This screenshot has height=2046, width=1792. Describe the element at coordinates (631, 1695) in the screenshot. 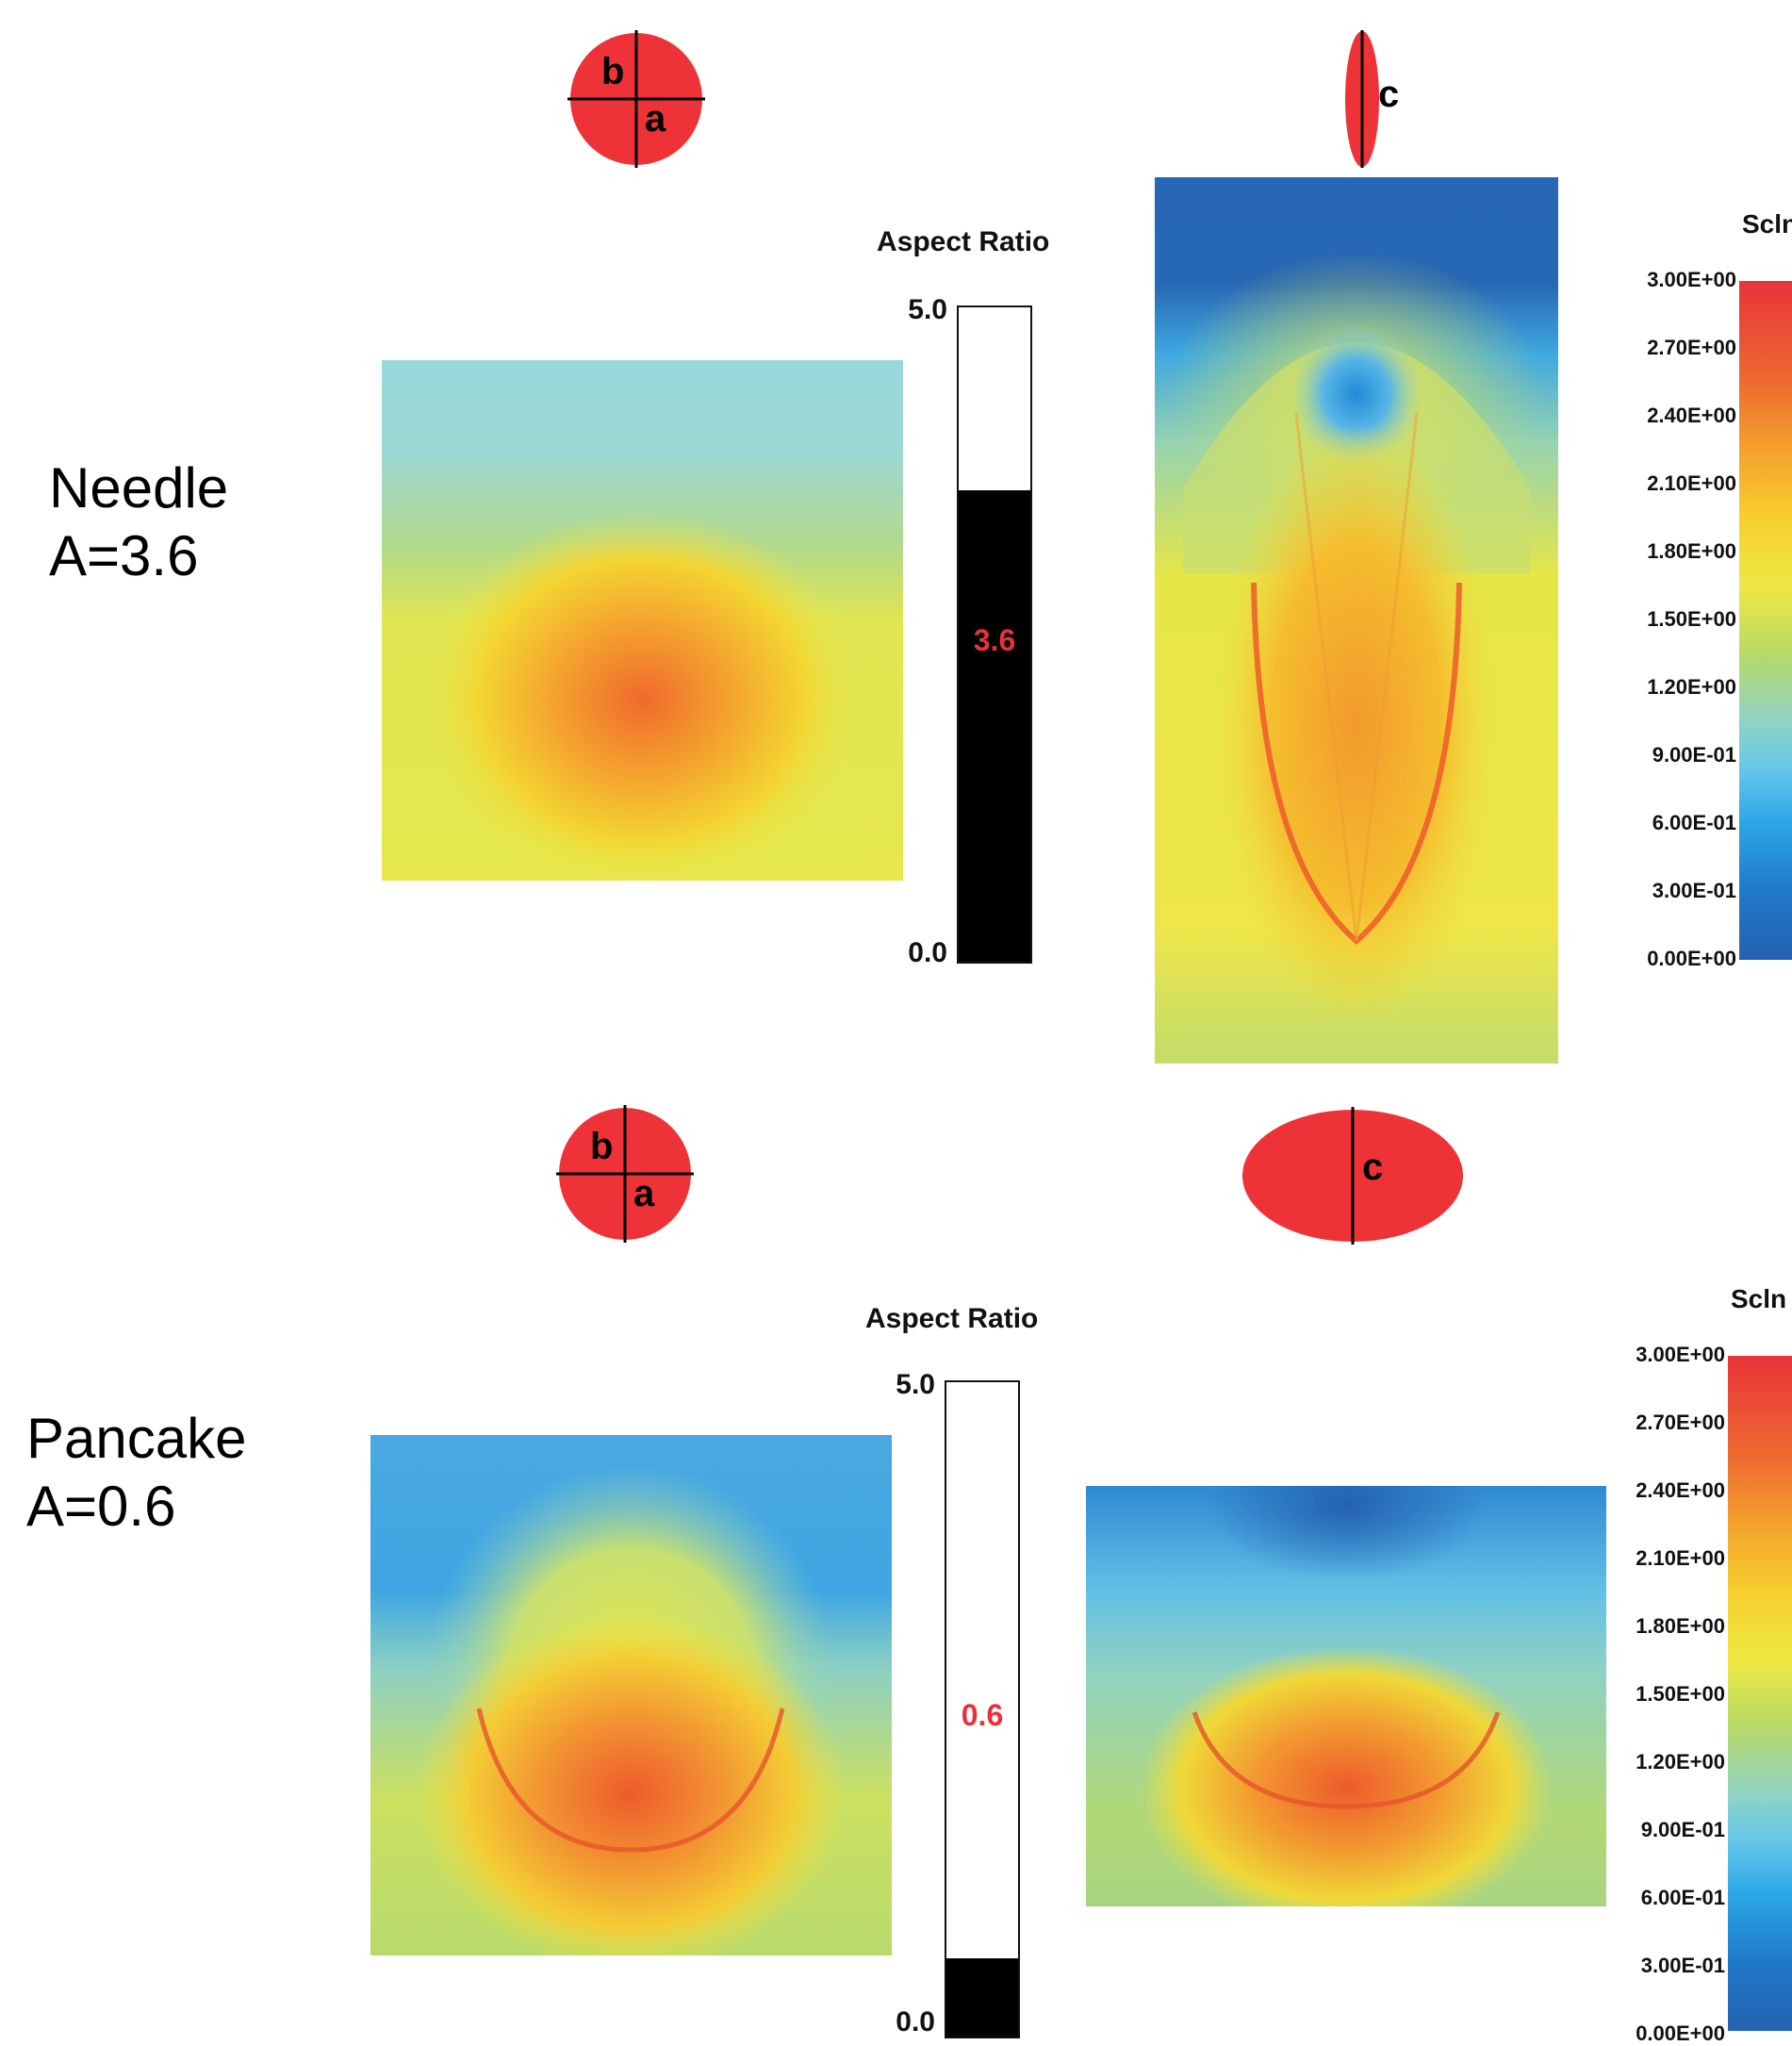

I see `pancake-top-view-heatmap` at that location.